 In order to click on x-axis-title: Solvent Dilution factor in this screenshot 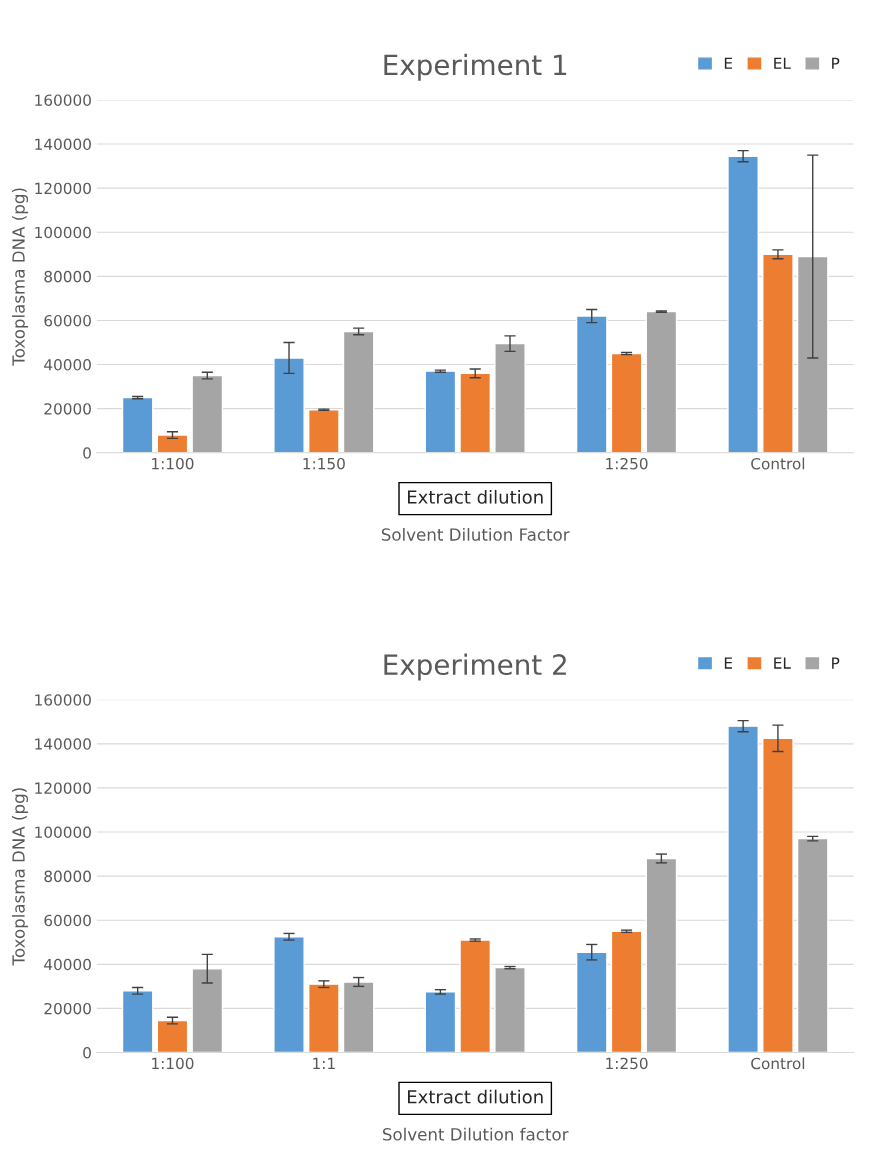, I will do `click(475, 1134)`.